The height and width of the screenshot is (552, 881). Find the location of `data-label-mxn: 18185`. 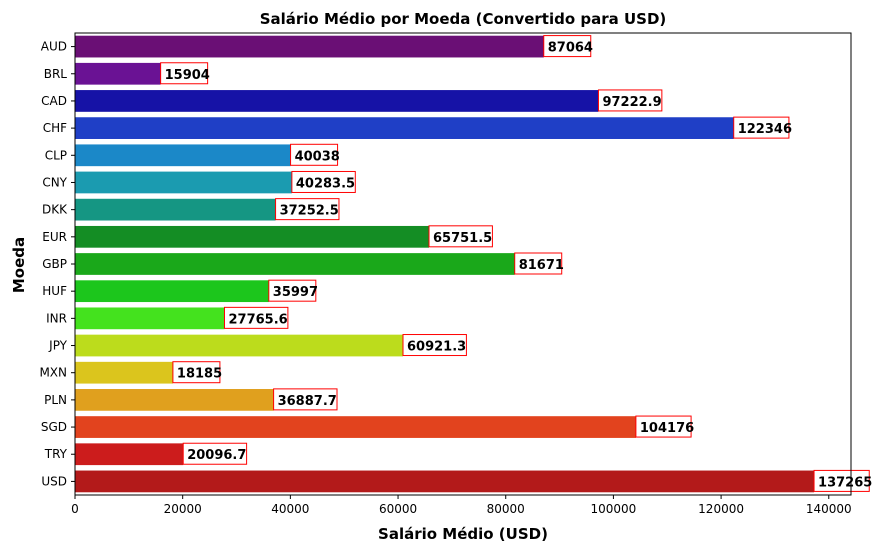

data-label-mxn: 18185 is located at coordinates (199, 374).